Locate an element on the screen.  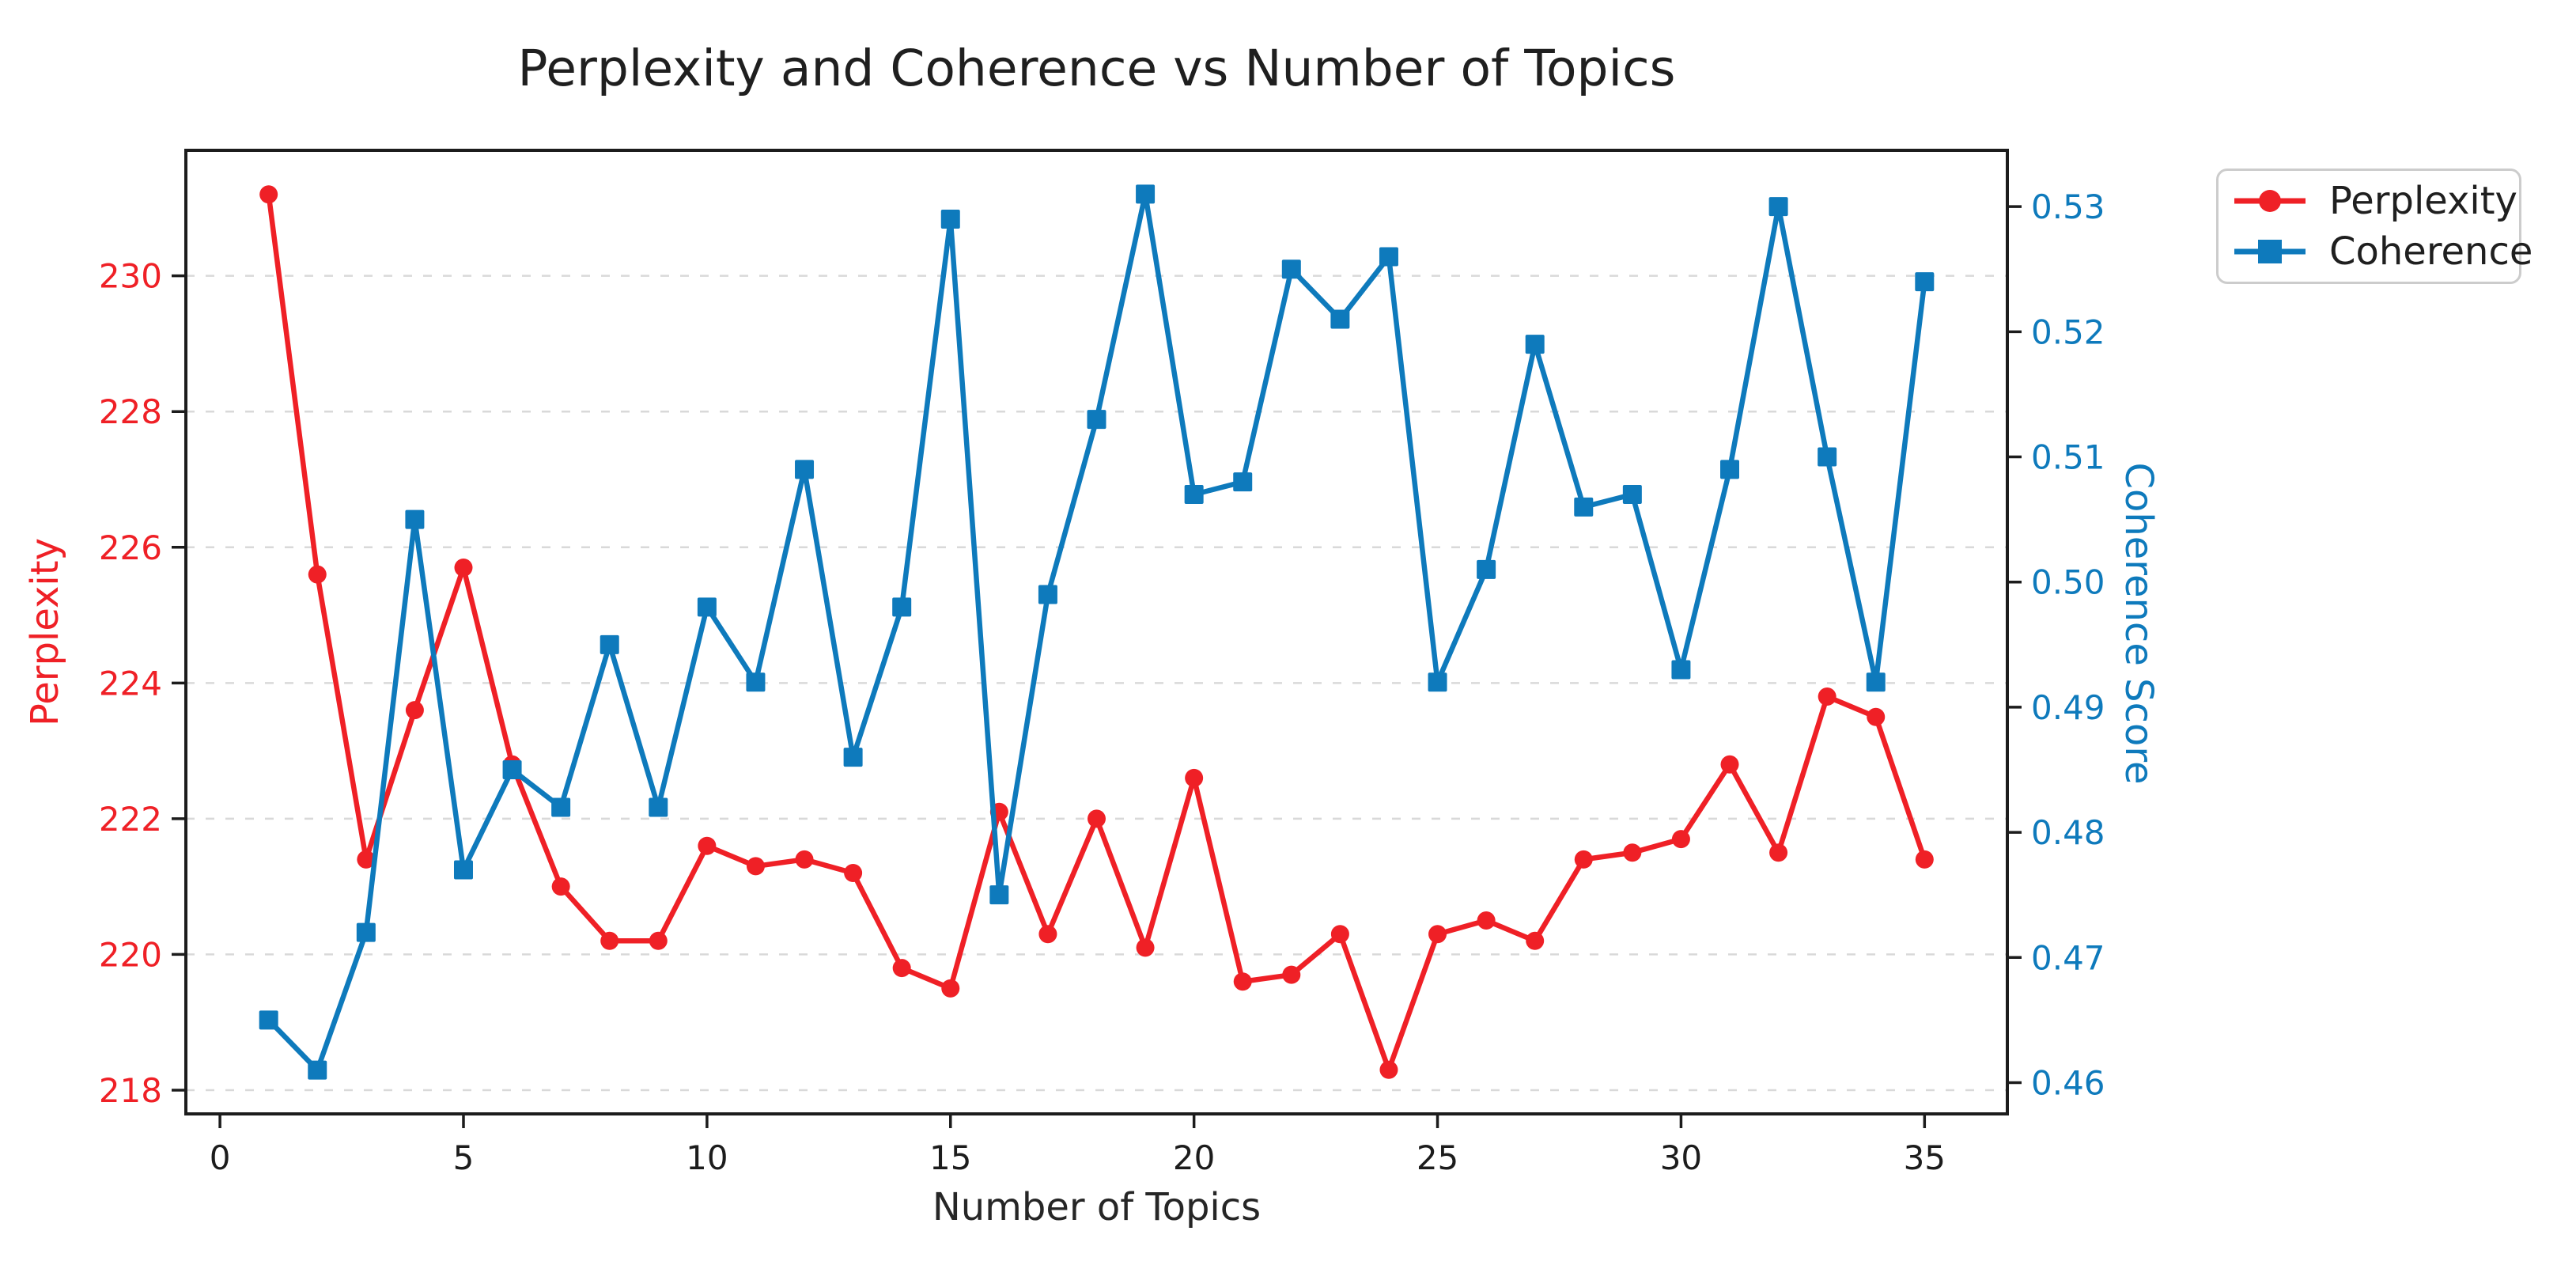
legend: Perplexity Coherence is located at coordinates (2374, 226).